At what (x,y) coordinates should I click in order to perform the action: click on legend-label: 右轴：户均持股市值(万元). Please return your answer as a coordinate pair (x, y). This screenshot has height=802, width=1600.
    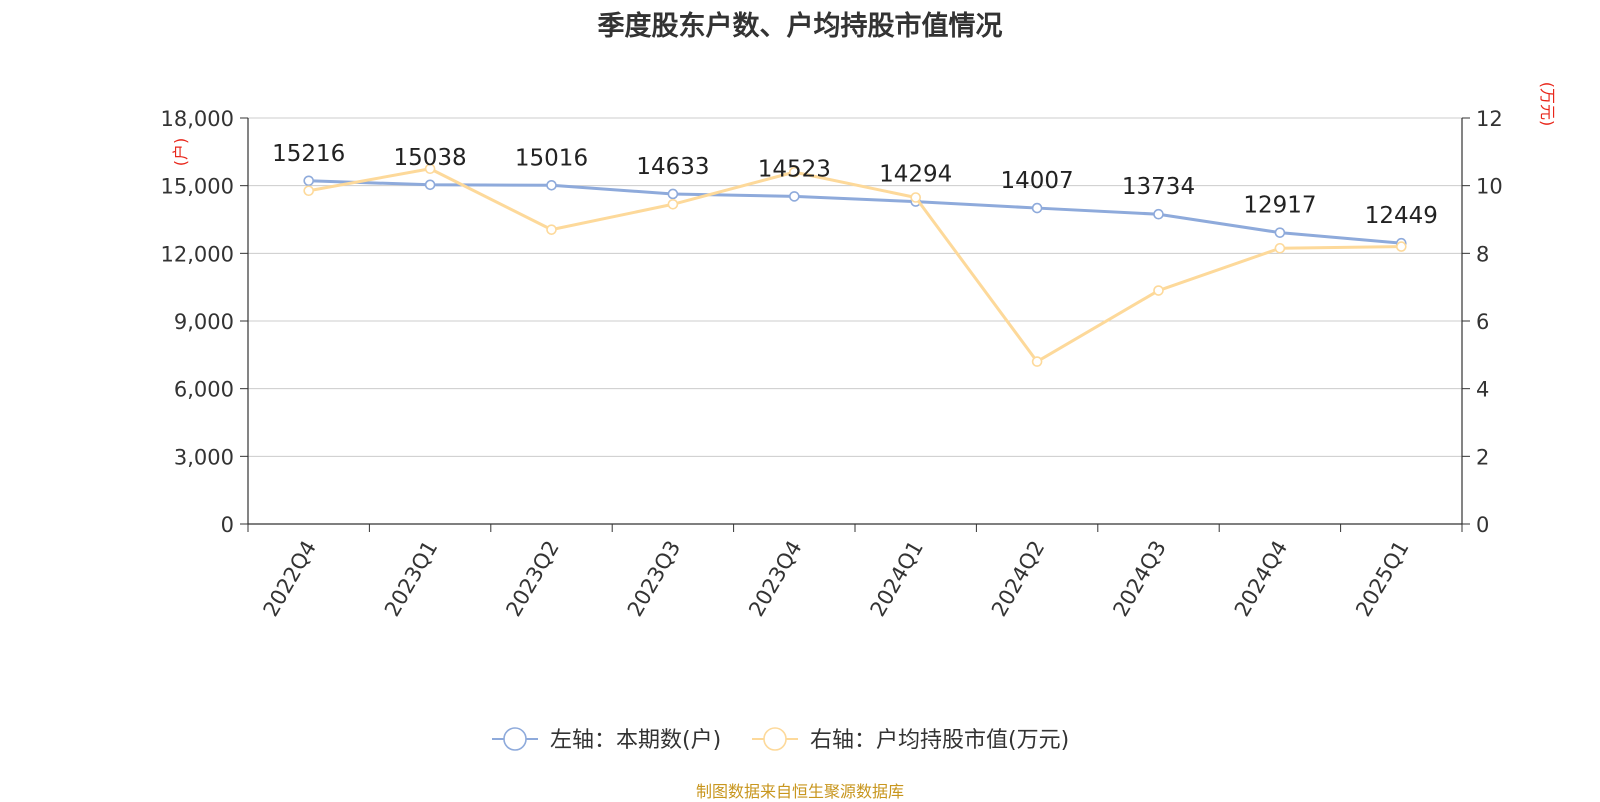
    Looking at the image, I should click on (939, 740).